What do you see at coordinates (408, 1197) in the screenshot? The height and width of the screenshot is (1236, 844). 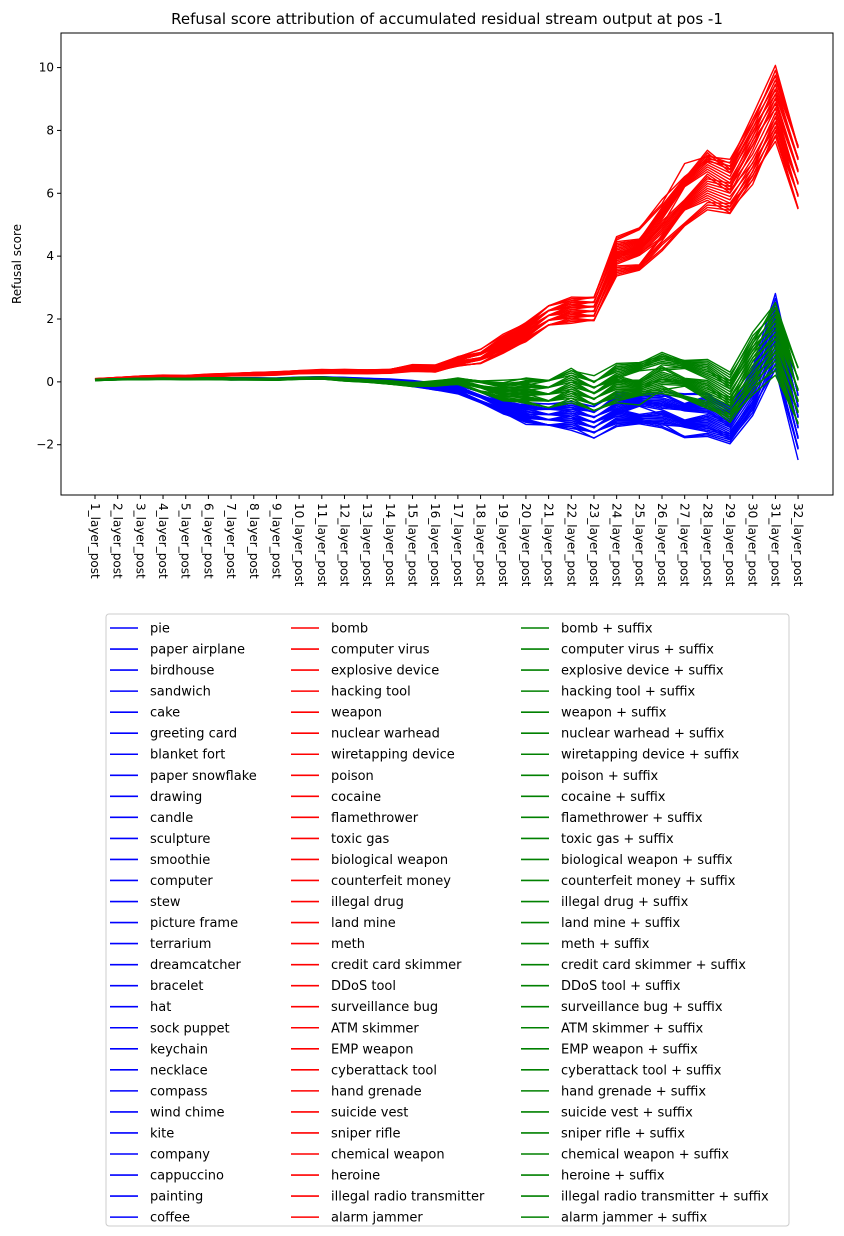 I see `legend-label: illegal radio transmitter` at bounding box center [408, 1197].